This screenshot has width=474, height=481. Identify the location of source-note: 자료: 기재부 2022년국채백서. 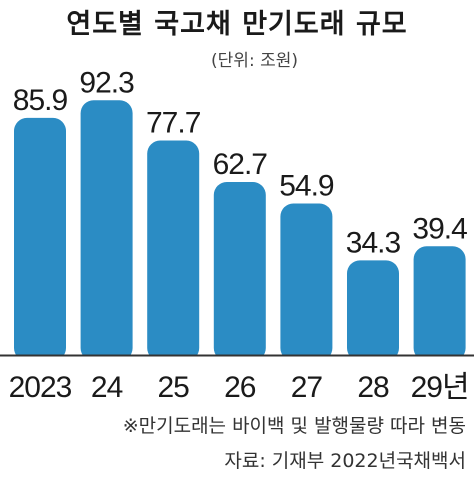
(345, 461).